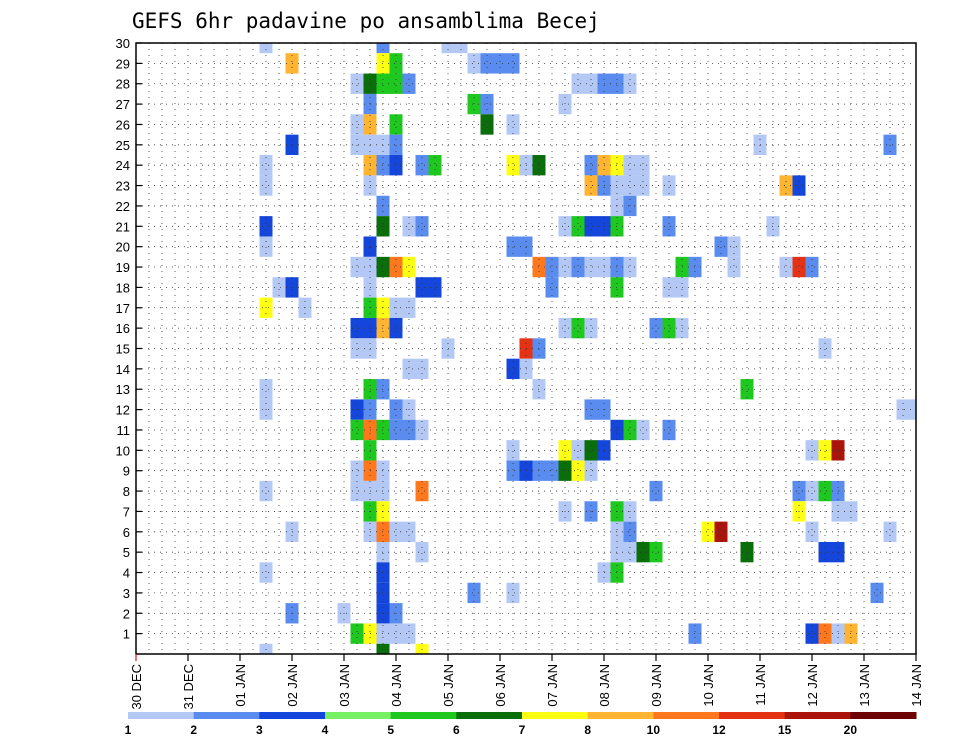 This screenshot has width=960, height=742. I want to click on y-tick-label: 22, so click(123, 206).